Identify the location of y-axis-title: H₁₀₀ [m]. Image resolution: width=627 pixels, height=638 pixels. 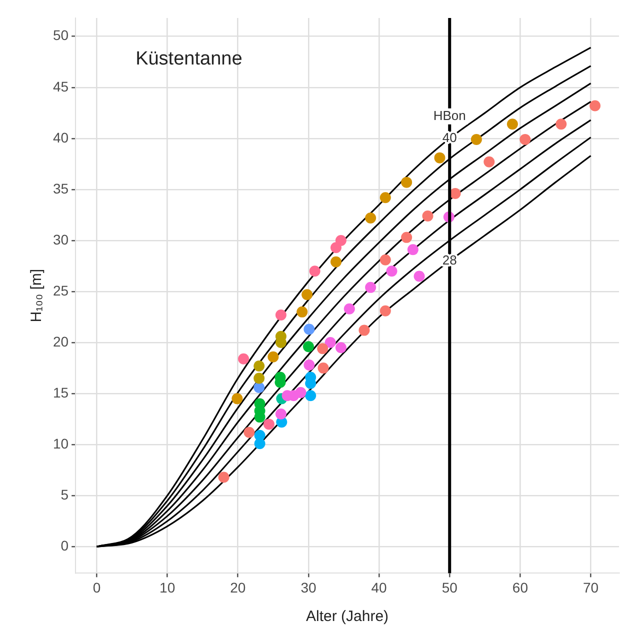
(37, 295).